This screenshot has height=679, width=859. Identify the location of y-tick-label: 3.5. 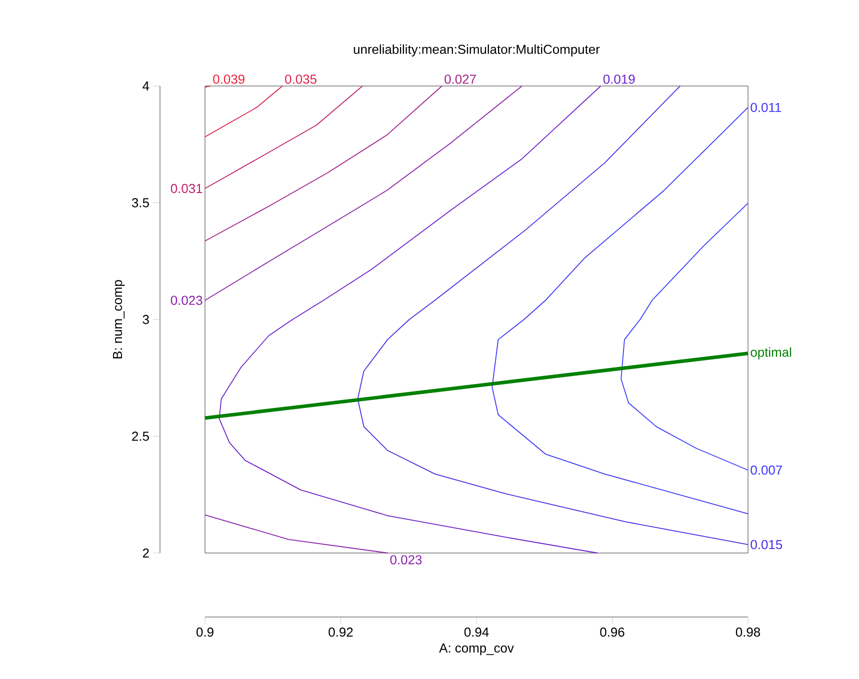
(140, 203).